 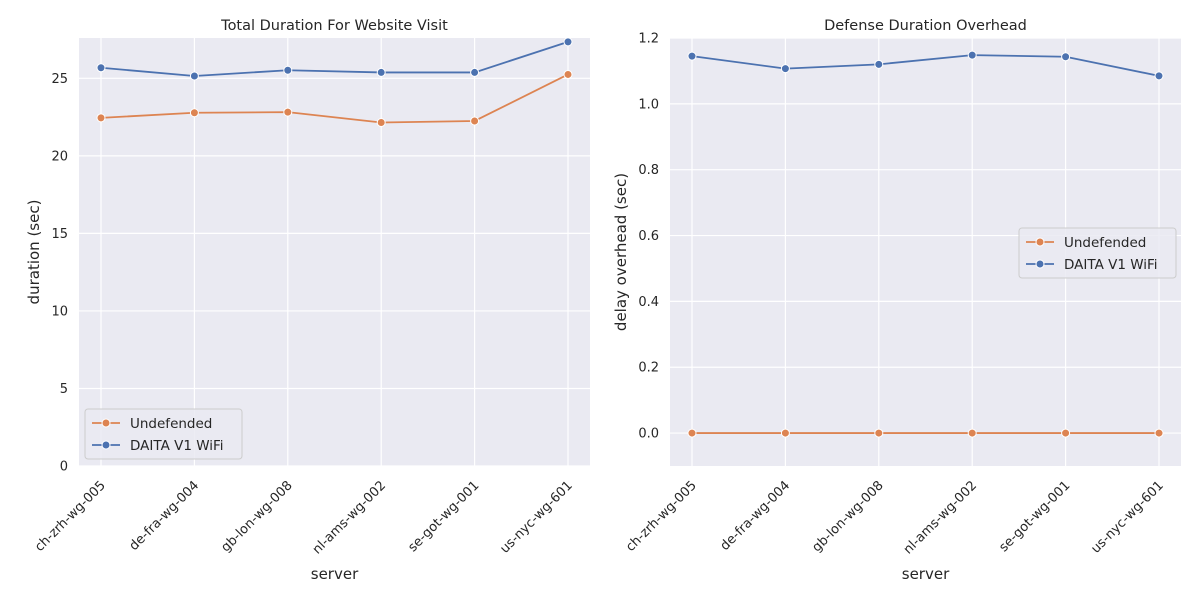 I want to click on series-layer, so click(x=334, y=82).